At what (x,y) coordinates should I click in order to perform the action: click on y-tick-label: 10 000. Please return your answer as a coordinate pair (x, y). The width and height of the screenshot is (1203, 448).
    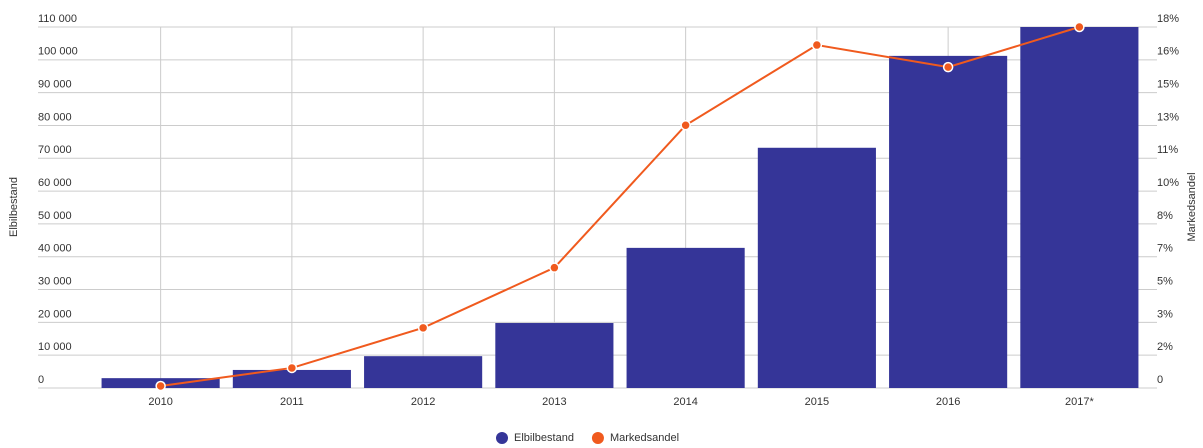
    Looking at the image, I should click on (55, 347).